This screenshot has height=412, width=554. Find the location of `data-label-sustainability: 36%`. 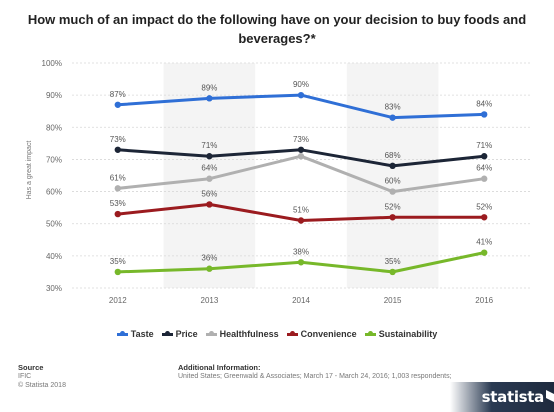

data-label-sustainability: 36% is located at coordinates (209, 258).